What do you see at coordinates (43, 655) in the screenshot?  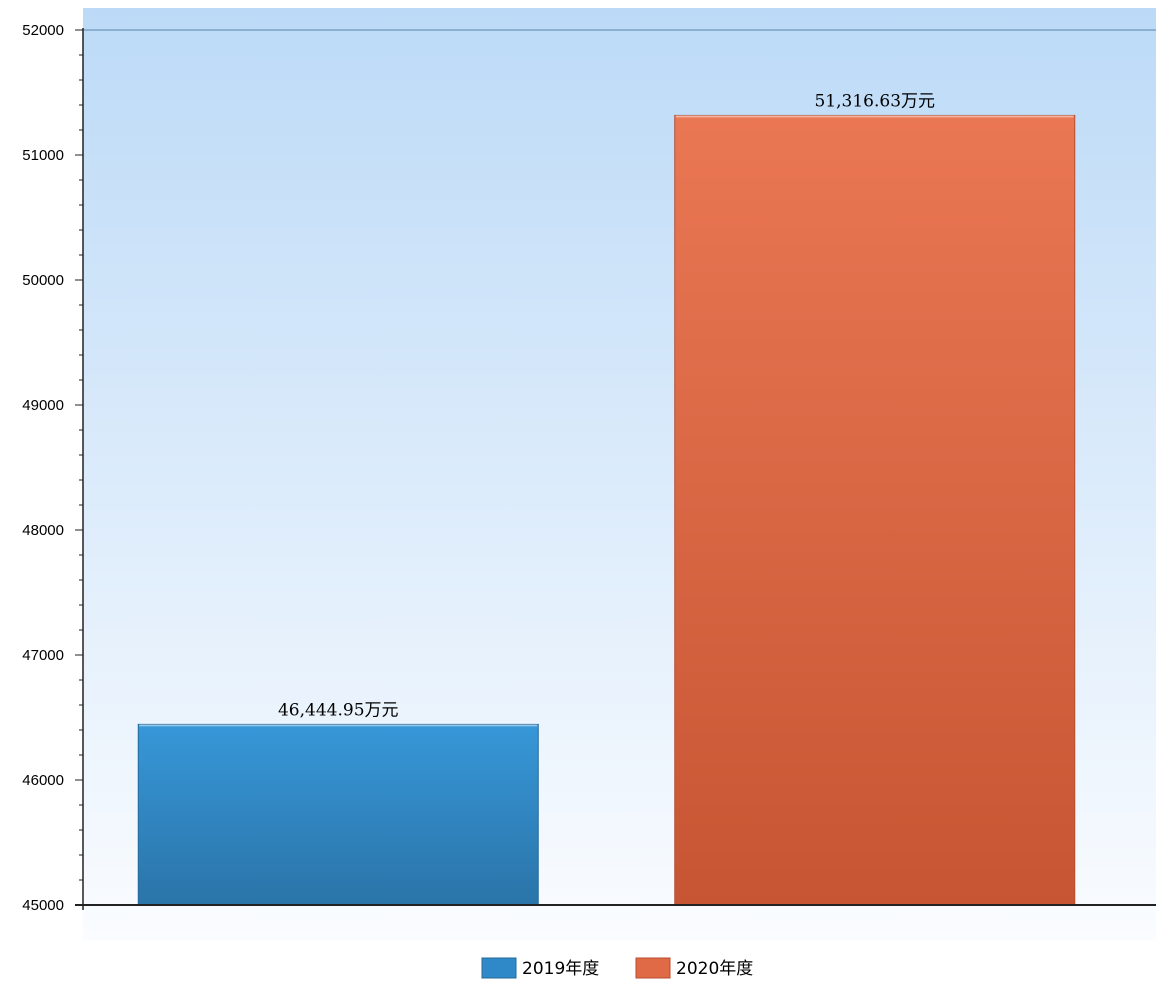 I see `y-tick-label: 47000` at bounding box center [43, 655].